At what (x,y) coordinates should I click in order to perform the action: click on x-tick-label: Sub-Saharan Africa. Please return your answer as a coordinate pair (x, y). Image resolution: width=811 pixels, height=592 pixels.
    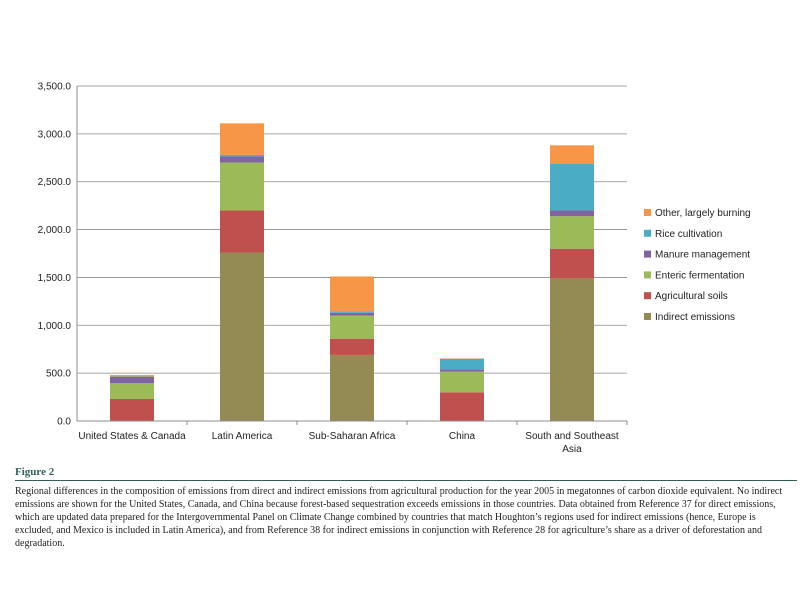
    Looking at the image, I should click on (352, 436).